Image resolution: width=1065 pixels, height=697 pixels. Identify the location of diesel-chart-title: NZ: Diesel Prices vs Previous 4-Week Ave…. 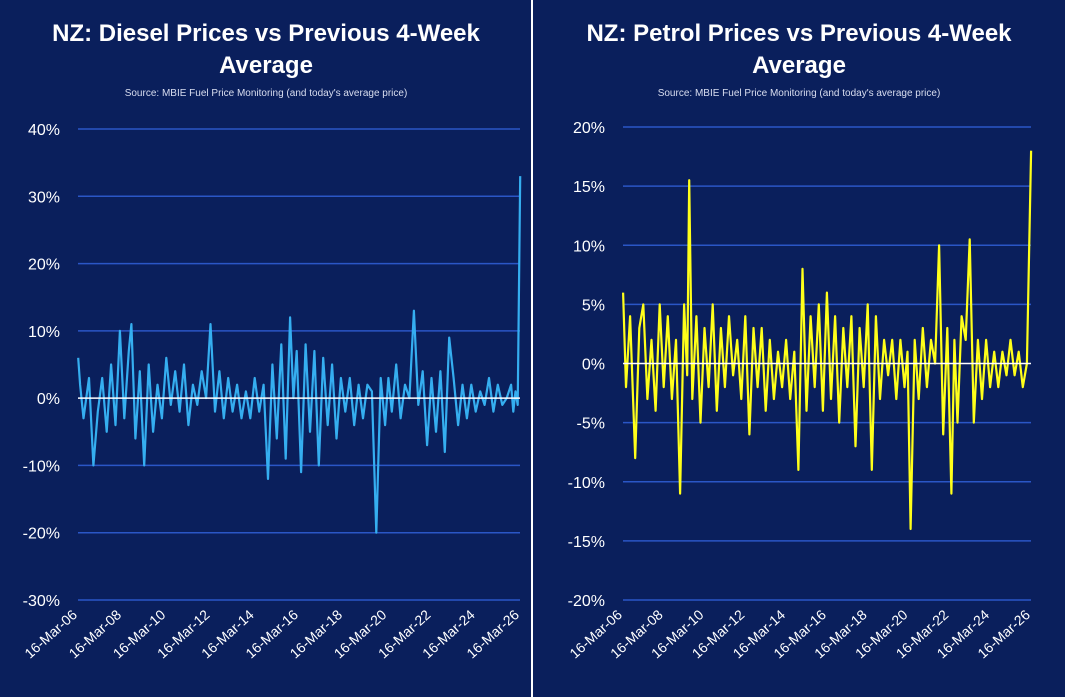
(266, 49).